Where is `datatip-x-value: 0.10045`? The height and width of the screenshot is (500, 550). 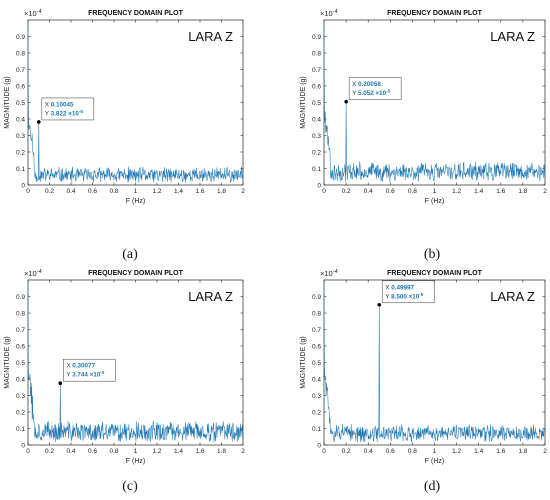 datatip-x-value: 0.10045 is located at coordinates (62, 104).